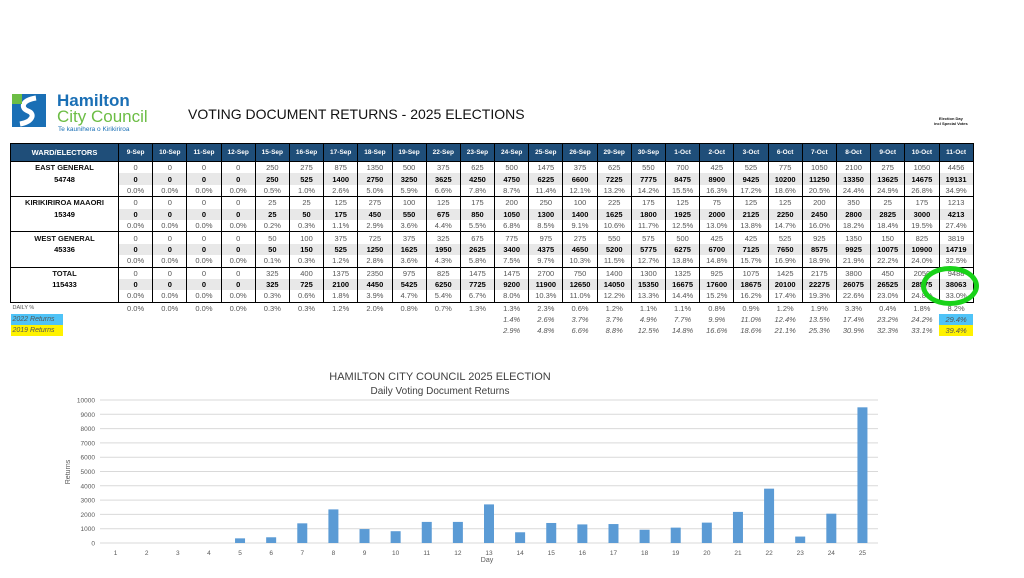 The height and width of the screenshot is (578, 1024). What do you see at coordinates (682, 226) in the screenshot?
I see `cell-pct: 12.5%` at bounding box center [682, 226].